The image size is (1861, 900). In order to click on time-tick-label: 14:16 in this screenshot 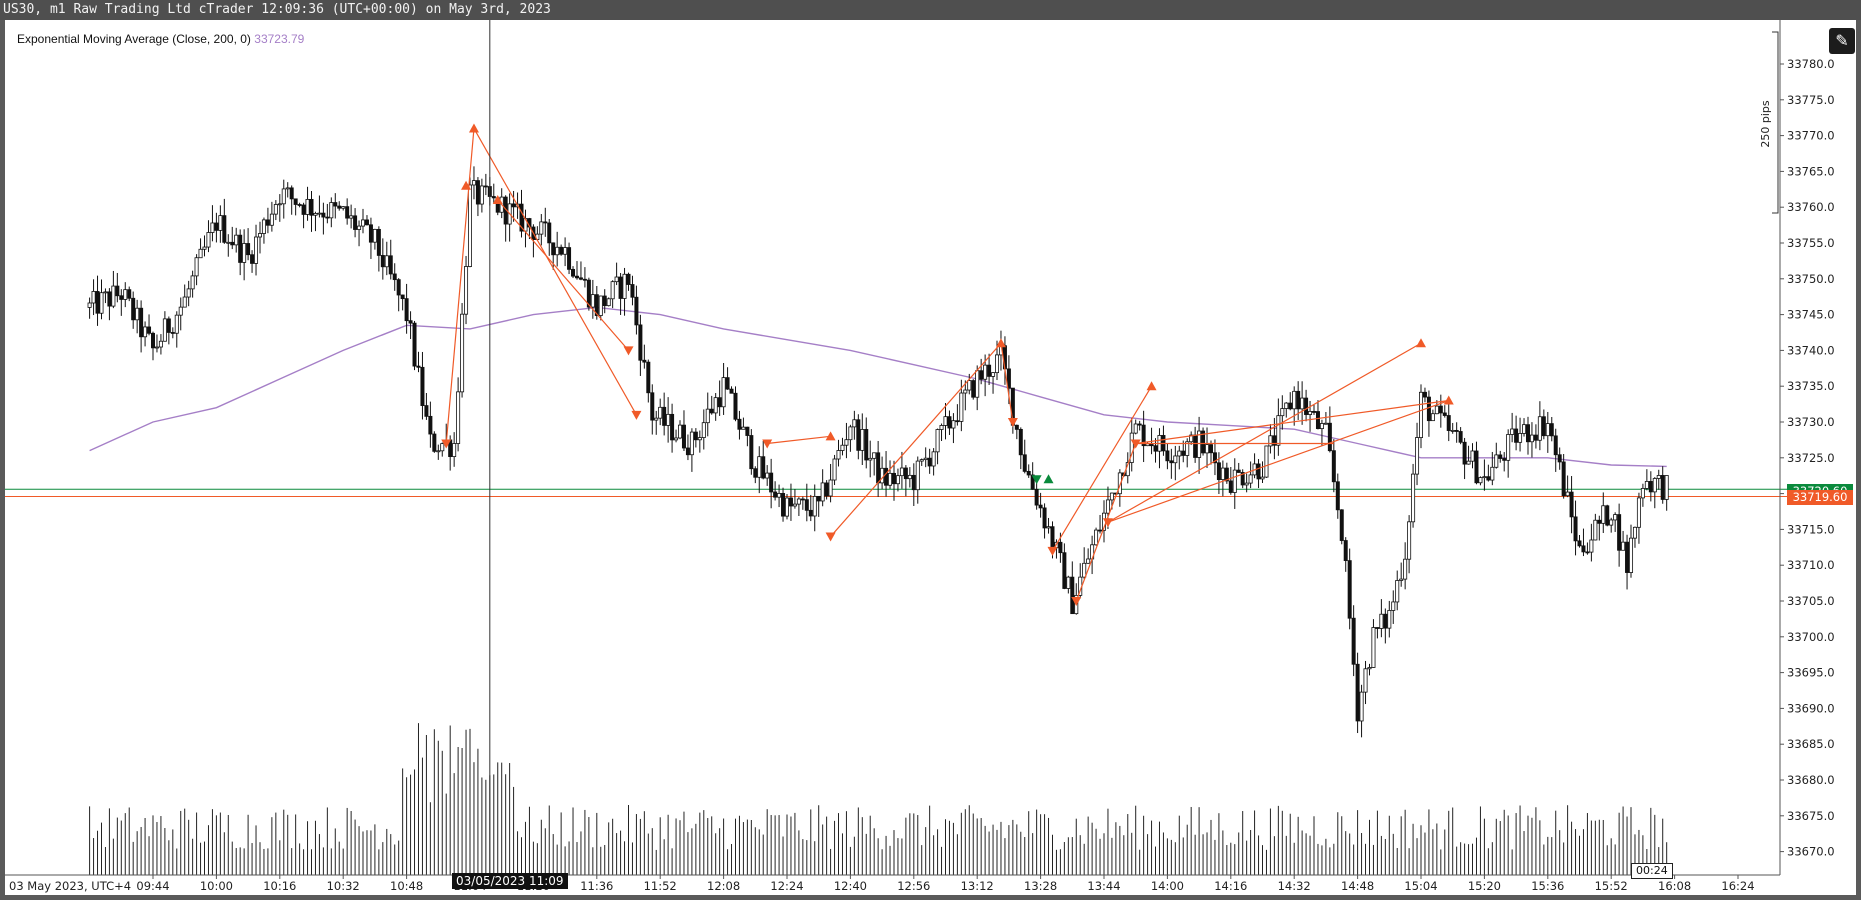, I will do `click(1230, 886)`.